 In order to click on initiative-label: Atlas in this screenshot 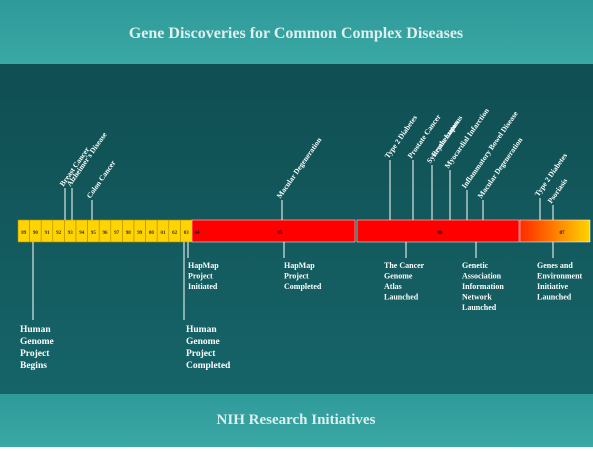, I will do `click(393, 286)`.